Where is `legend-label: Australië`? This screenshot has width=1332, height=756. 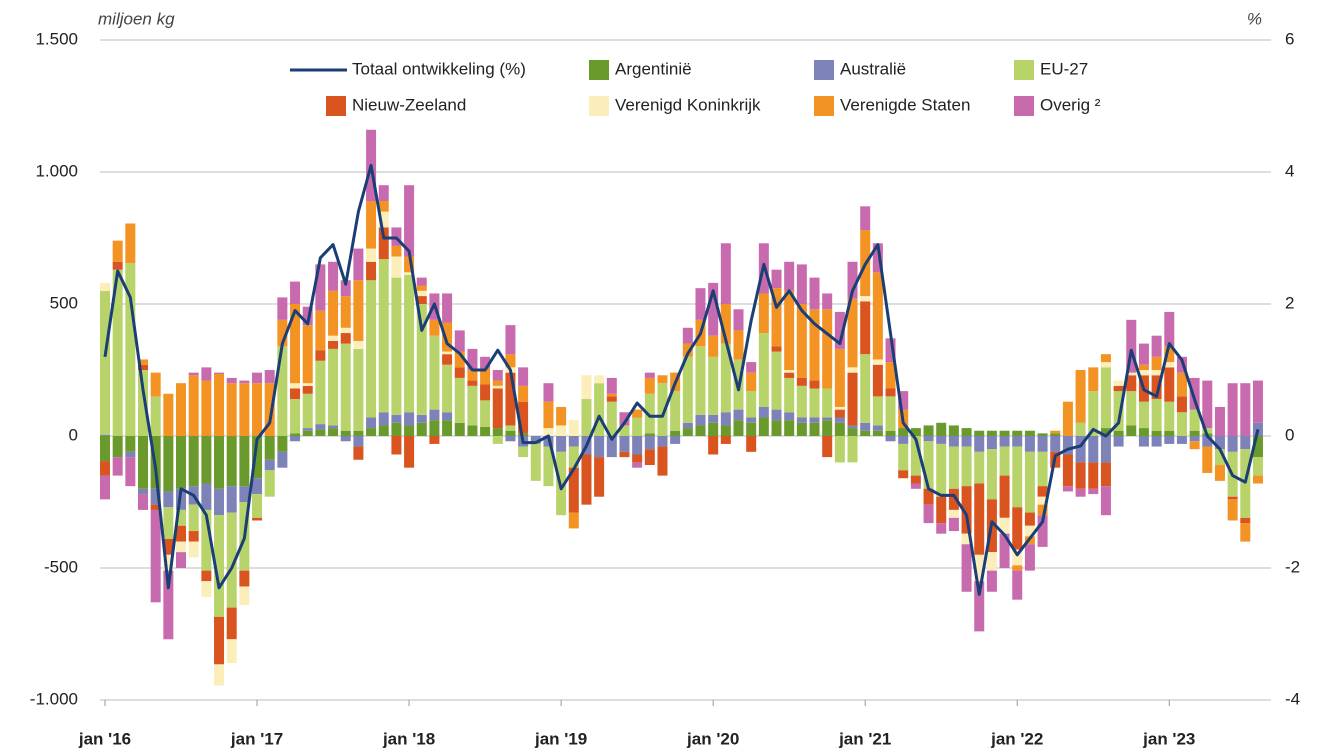
legend-label: Australië is located at coordinates (873, 68).